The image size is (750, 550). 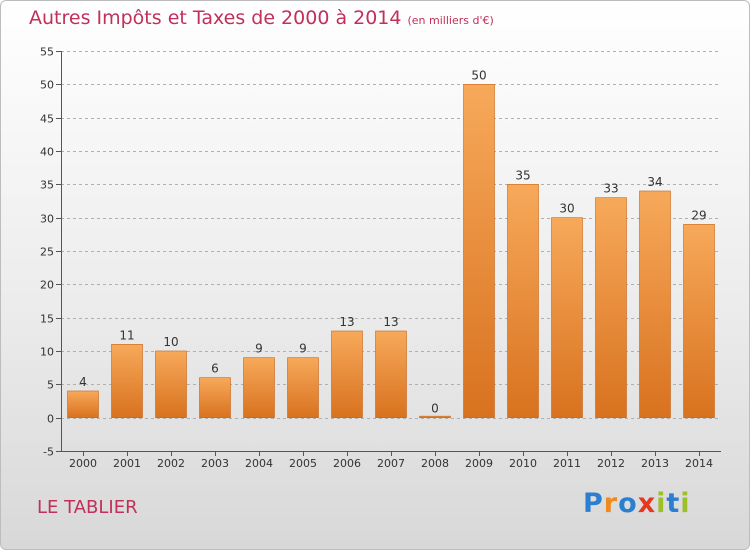 What do you see at coordinates (628, 503) in the screenshot?
I see `logo-letter: o` at bounding box center [628, 503].